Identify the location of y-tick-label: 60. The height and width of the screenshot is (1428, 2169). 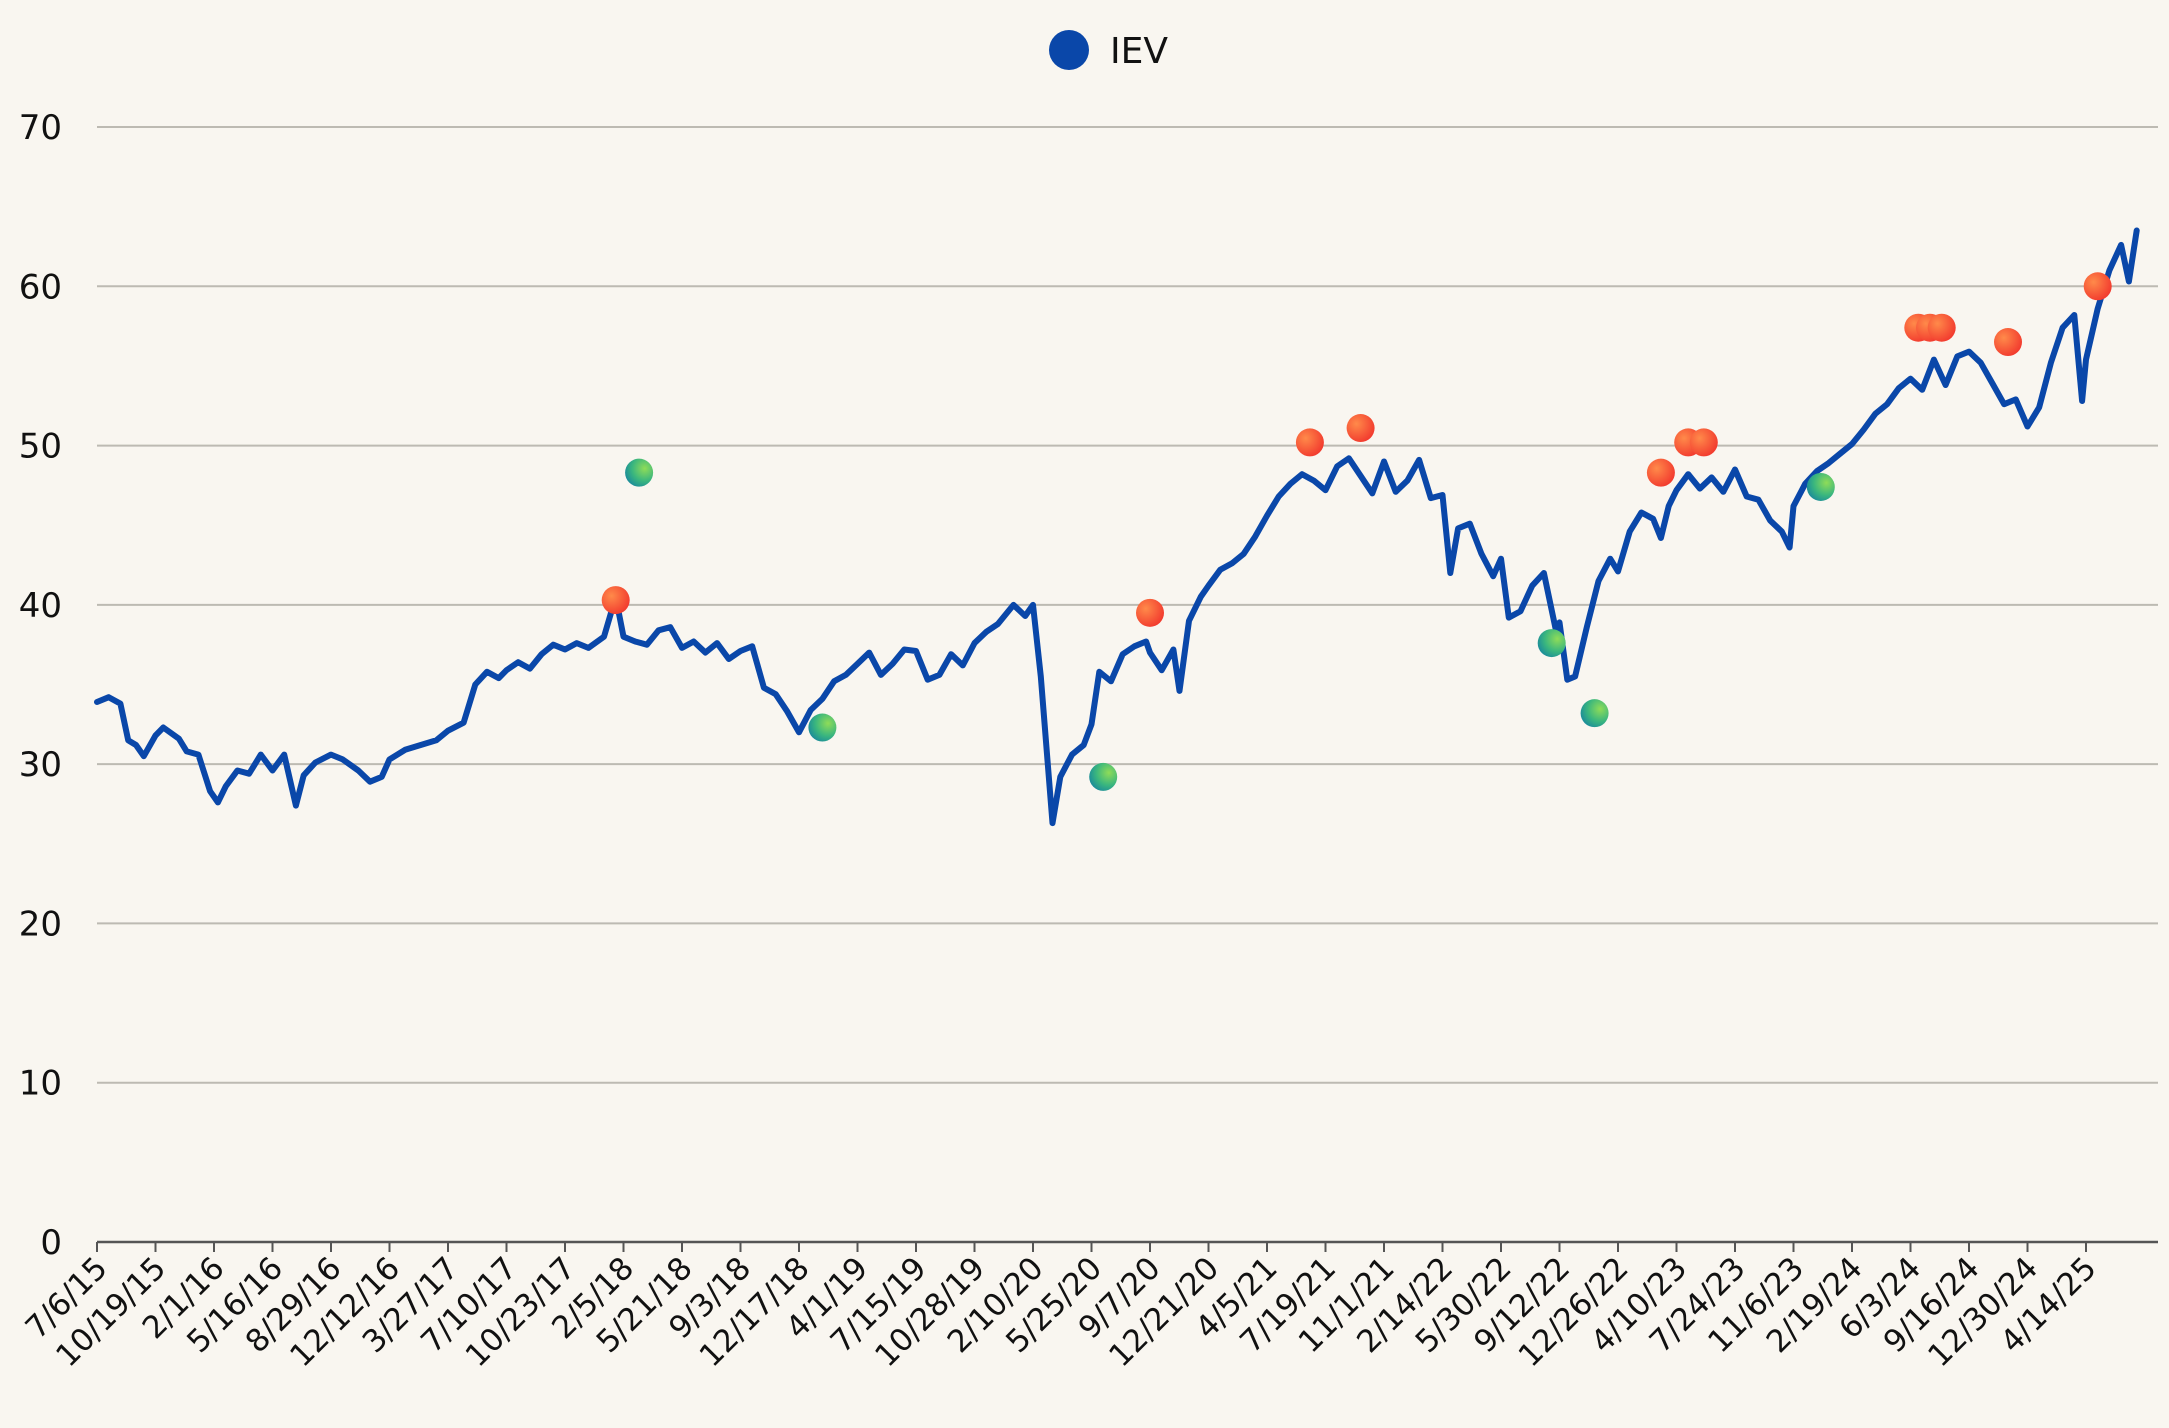
(40, 287).